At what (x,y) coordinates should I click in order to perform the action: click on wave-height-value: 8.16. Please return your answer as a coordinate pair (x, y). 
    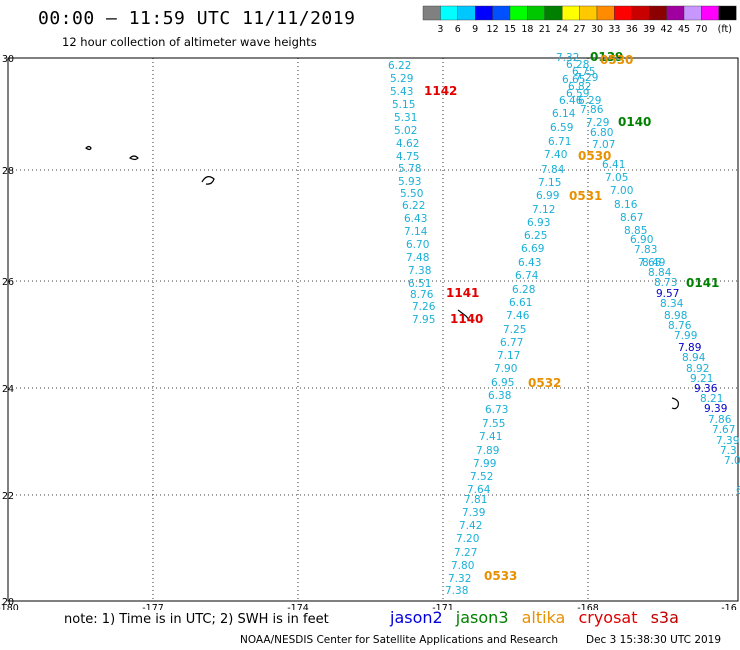
    Looking at the image, I should click on (626, 205).